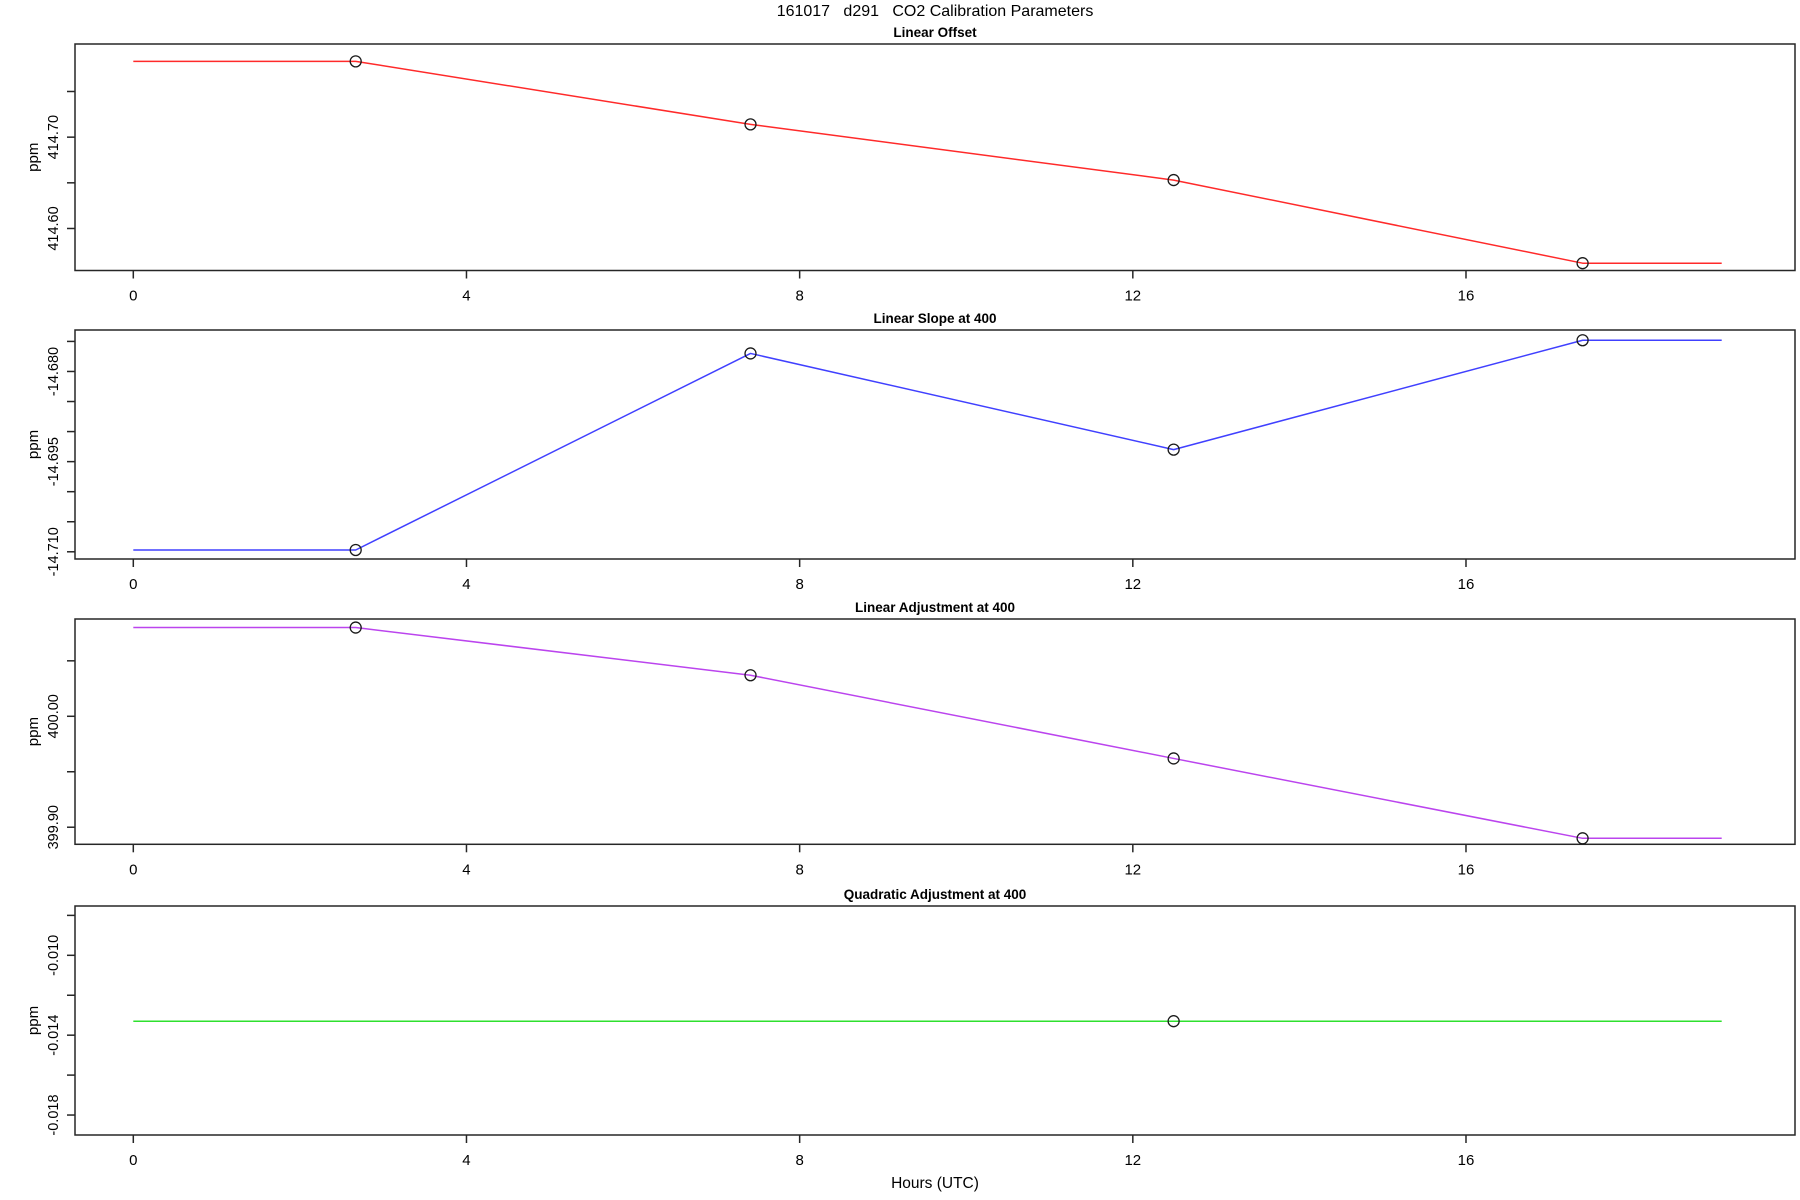 The height and width of the screenshot is (1200, 1800). I want to click on y-tick-label: -0.010, so click(54, 955).